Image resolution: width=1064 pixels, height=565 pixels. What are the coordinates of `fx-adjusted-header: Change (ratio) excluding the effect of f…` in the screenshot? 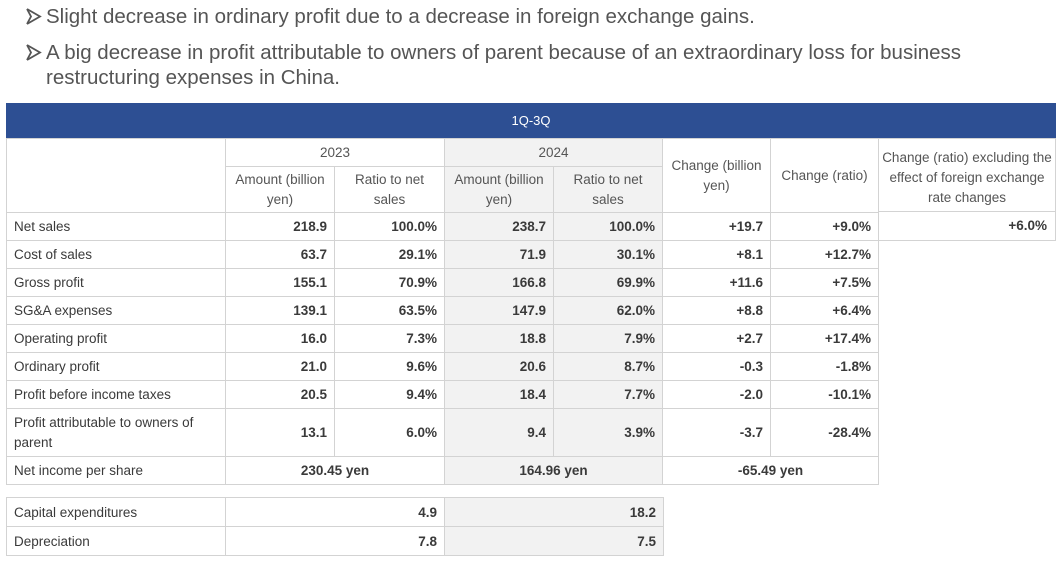 It's located at (967, 175).